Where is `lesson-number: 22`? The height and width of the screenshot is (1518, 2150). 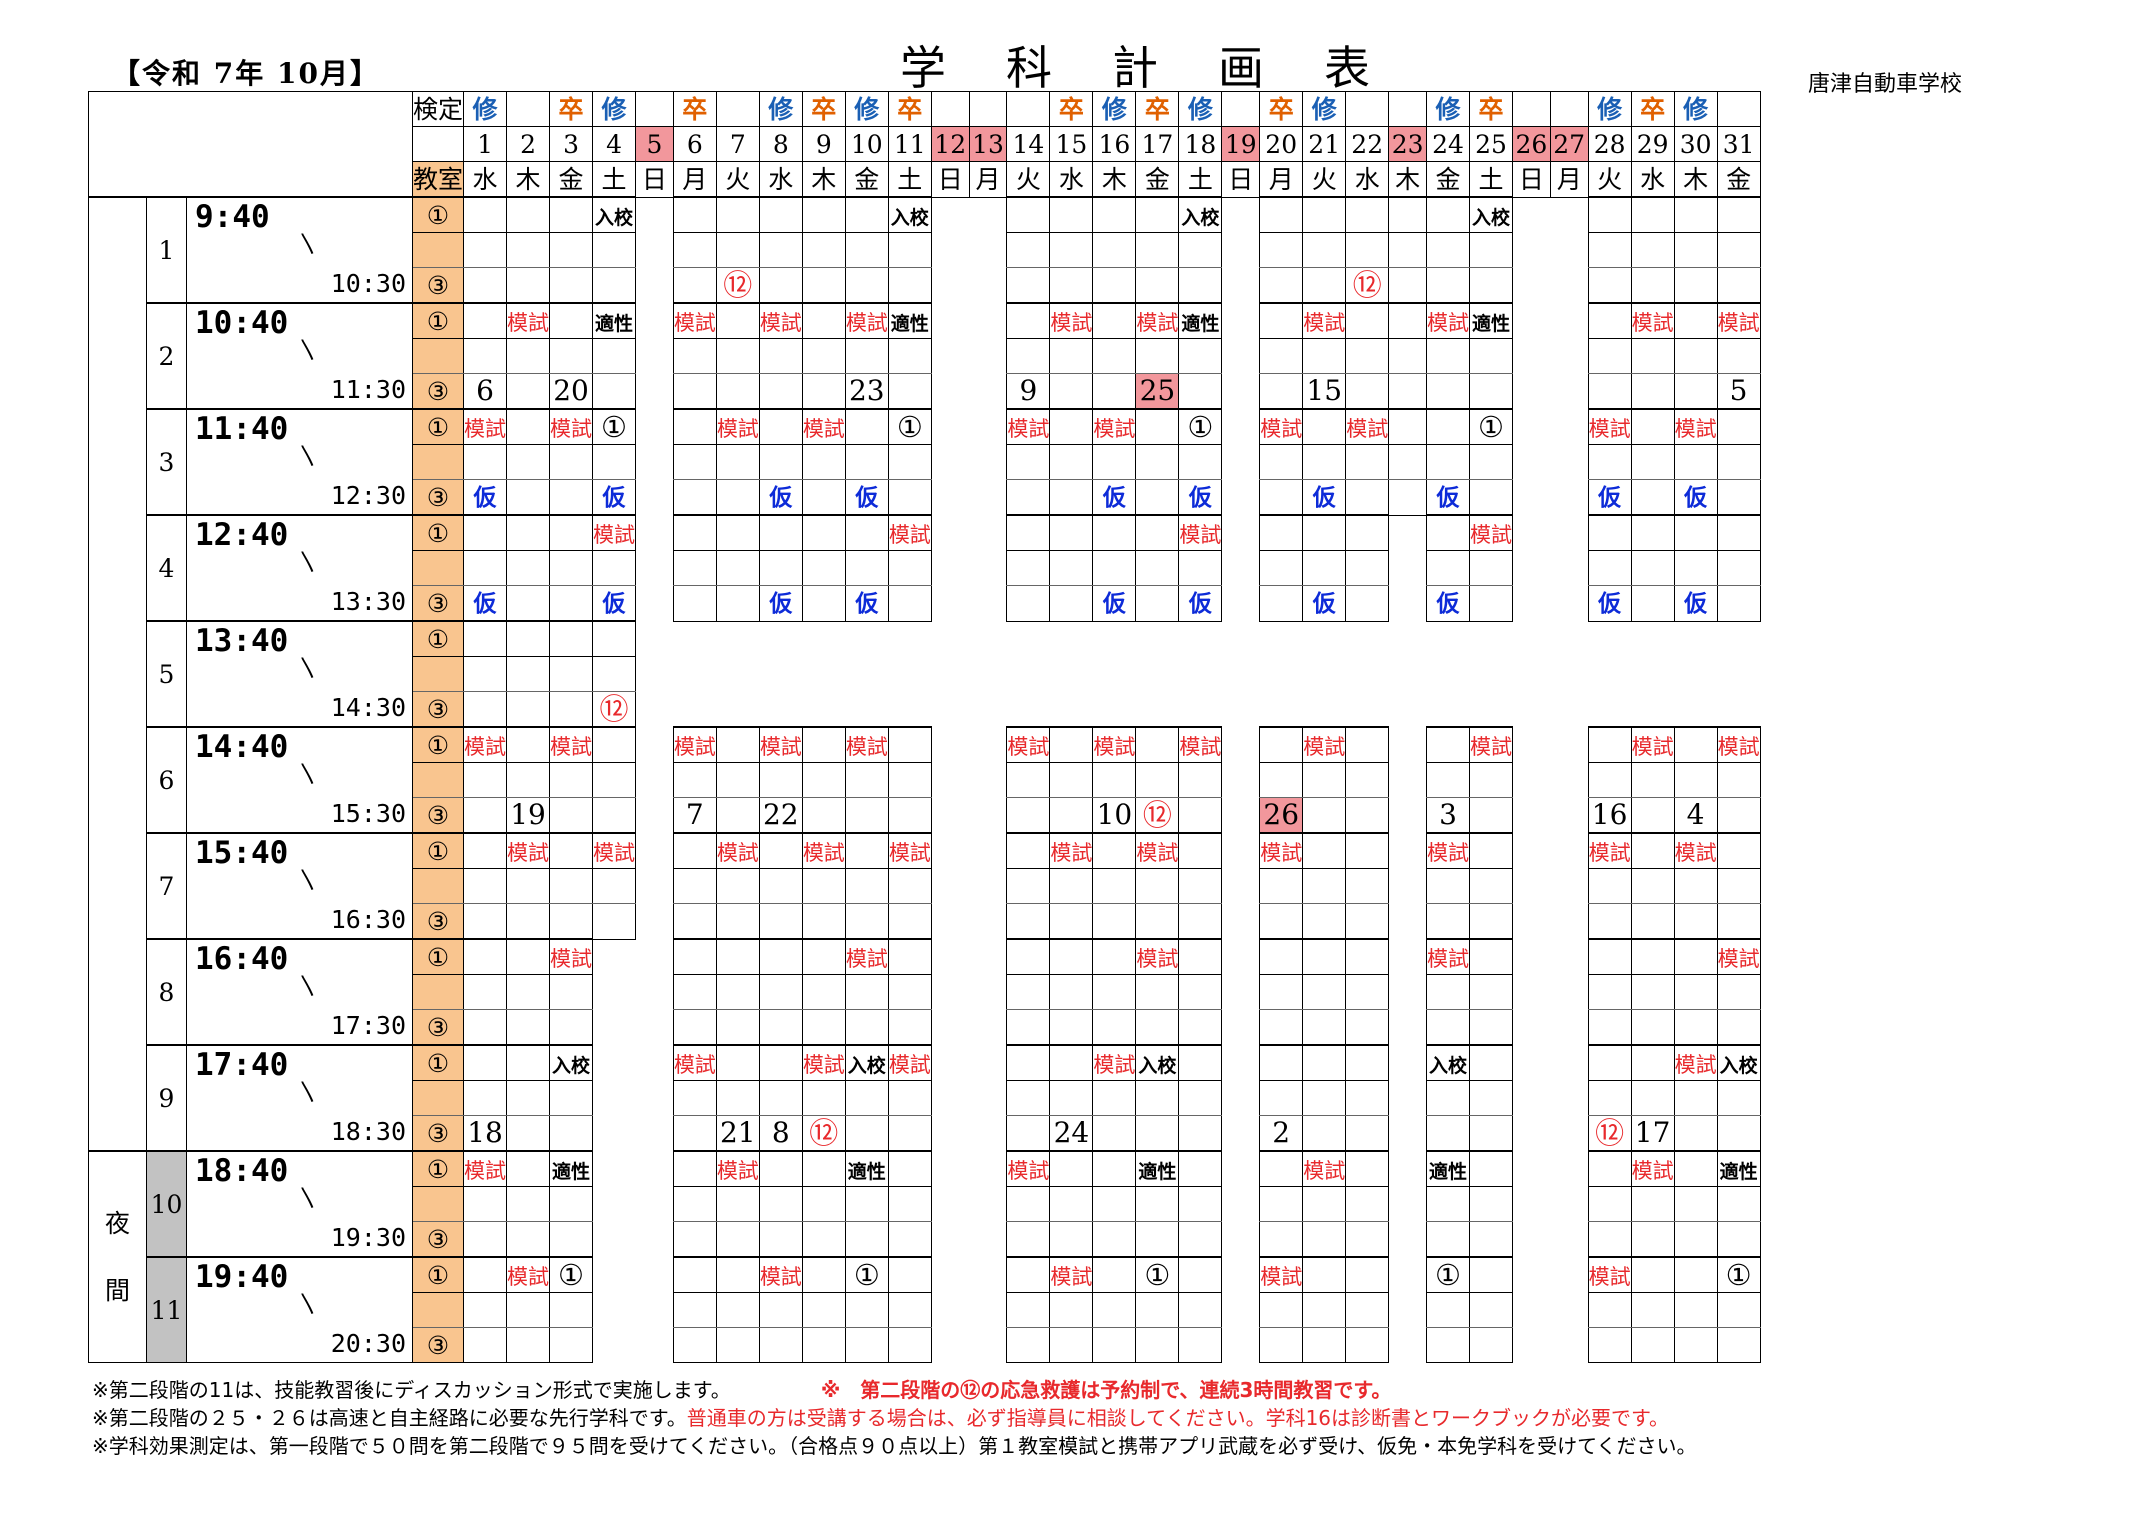
lesson-number: 22 is located at coordinates (780, 814).